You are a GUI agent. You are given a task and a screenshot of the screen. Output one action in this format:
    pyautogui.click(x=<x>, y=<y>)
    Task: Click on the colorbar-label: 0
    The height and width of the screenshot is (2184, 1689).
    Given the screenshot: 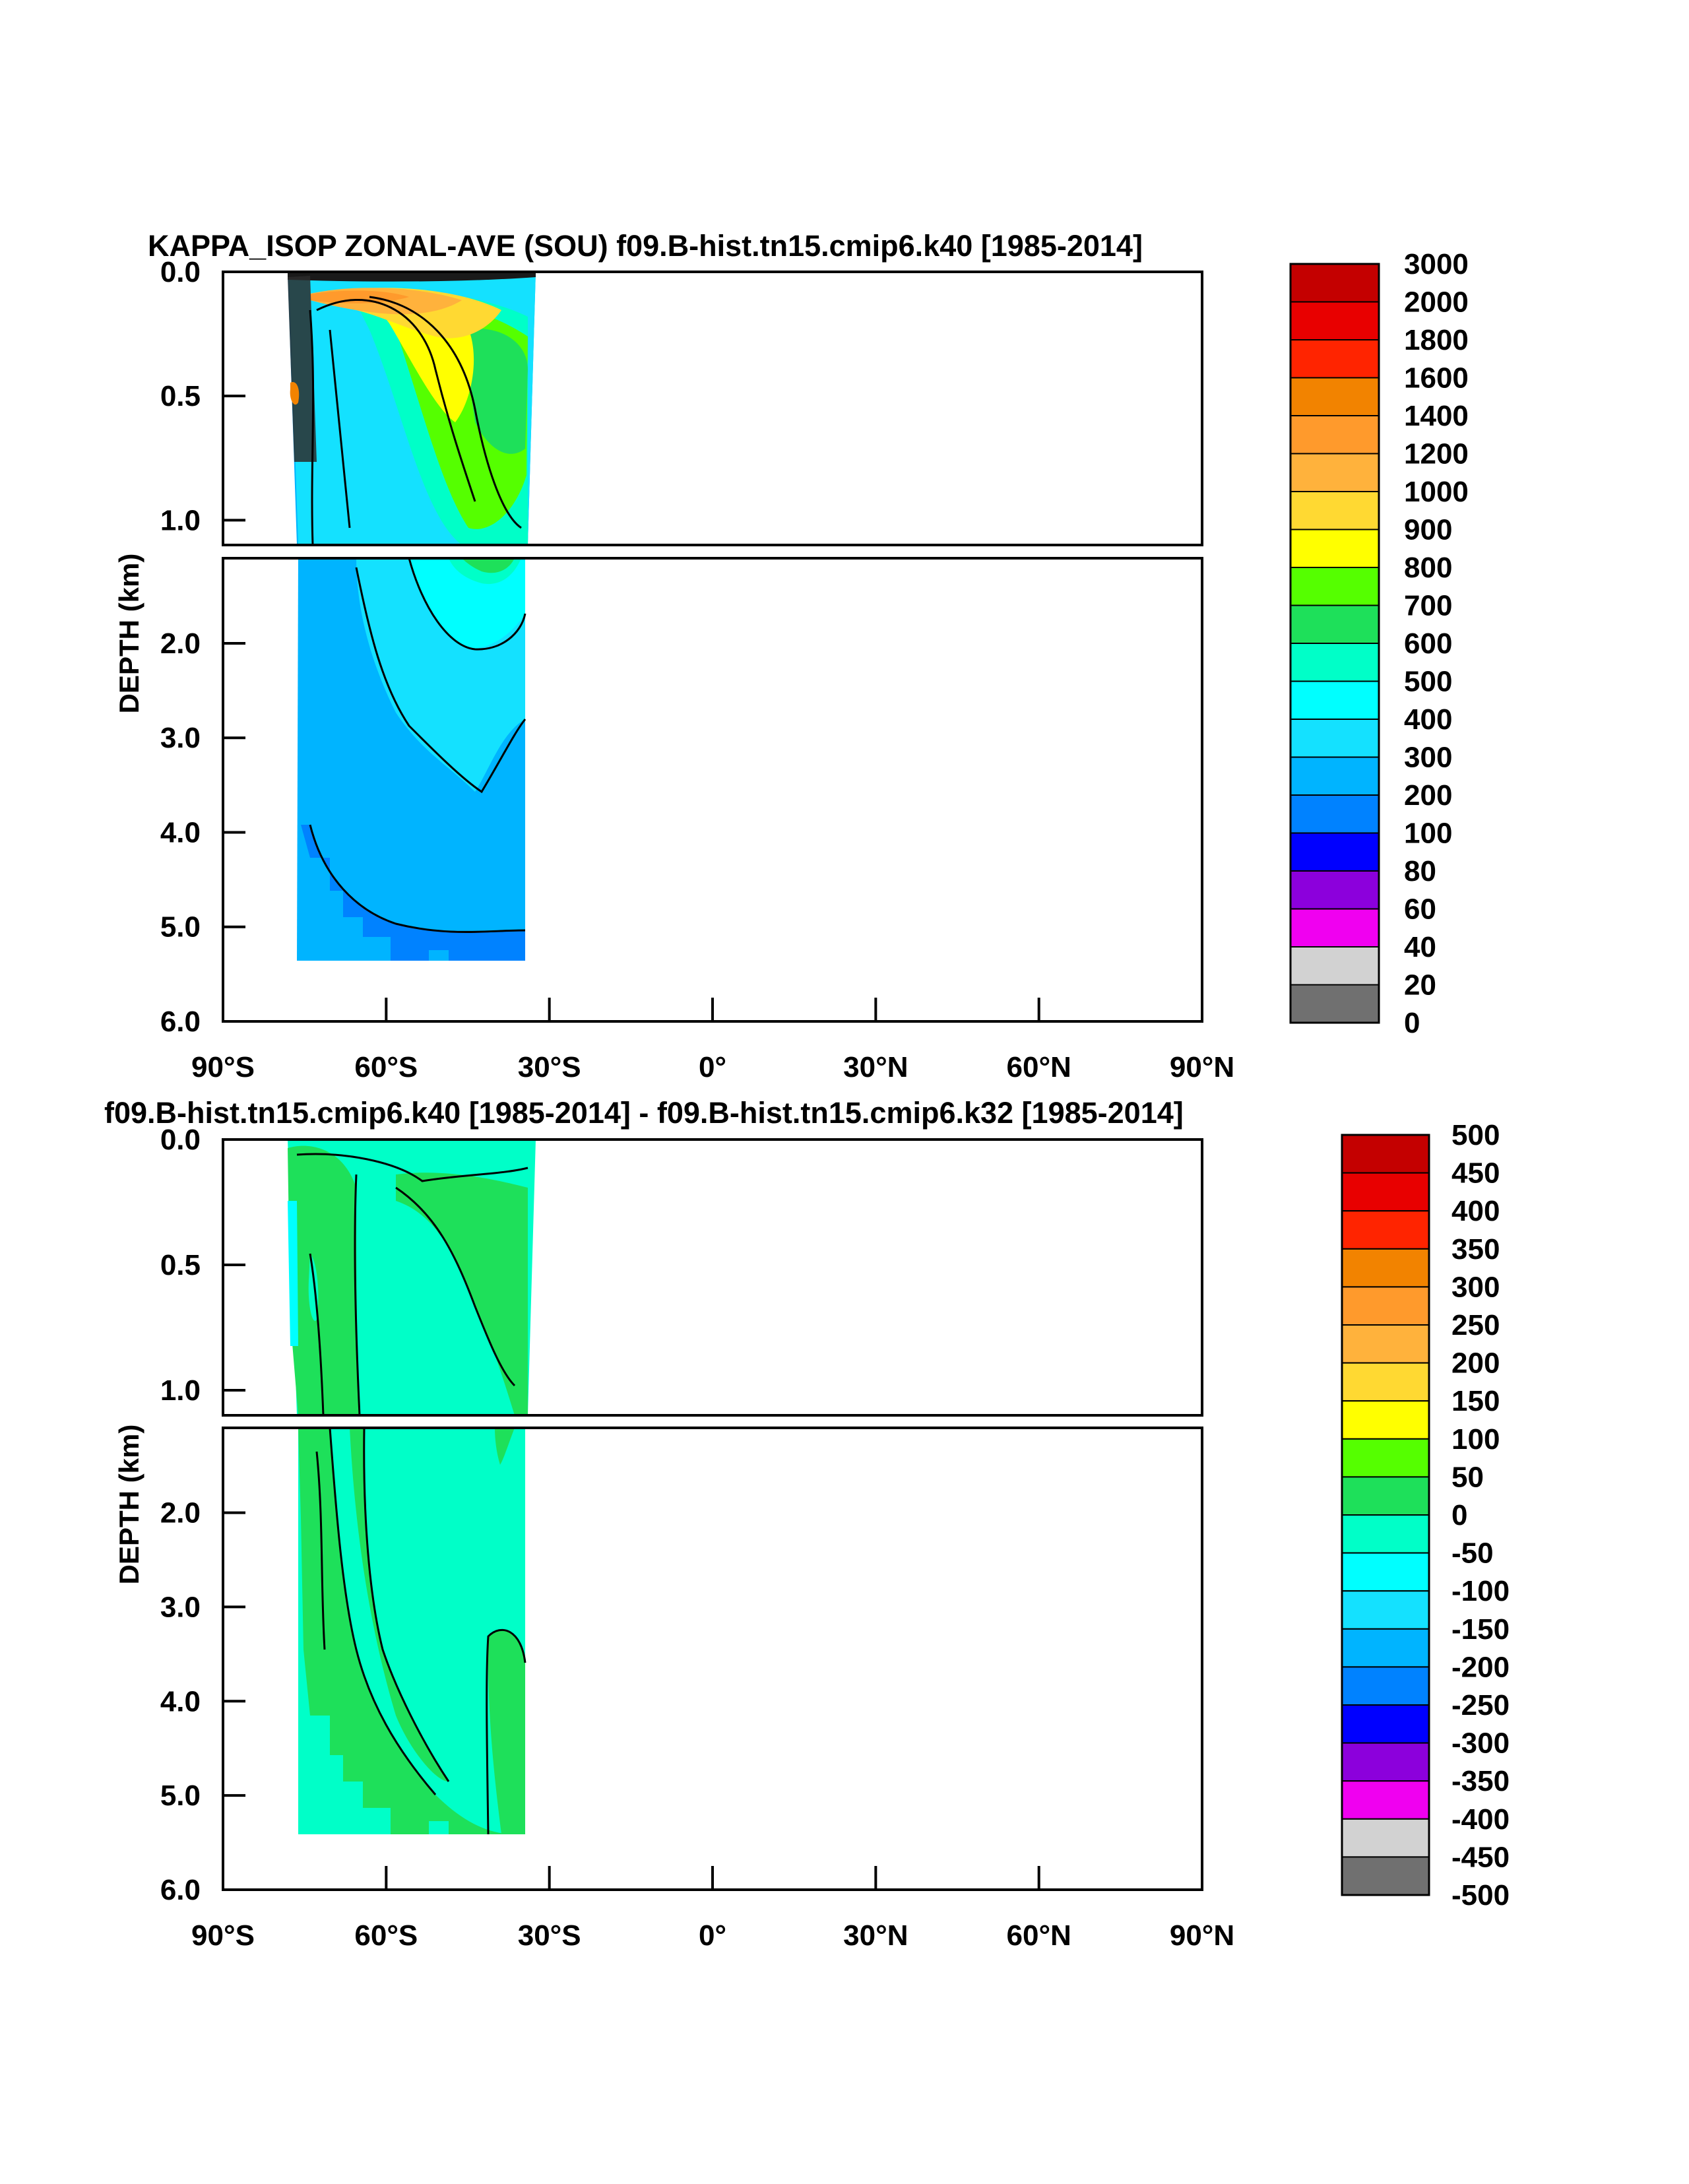 What is the action you would take?
    pyautogui.click(x=1459, y=1515)
    